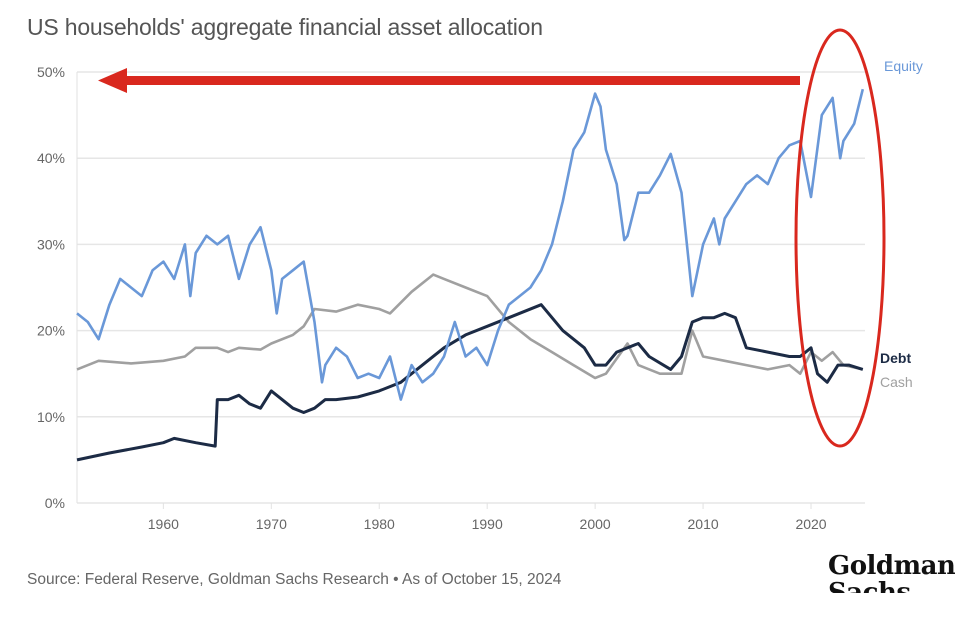  I want to click on x-axis-ticks: 1960 1970 1980 1990 2000 2010 2020, so click(487, 517).